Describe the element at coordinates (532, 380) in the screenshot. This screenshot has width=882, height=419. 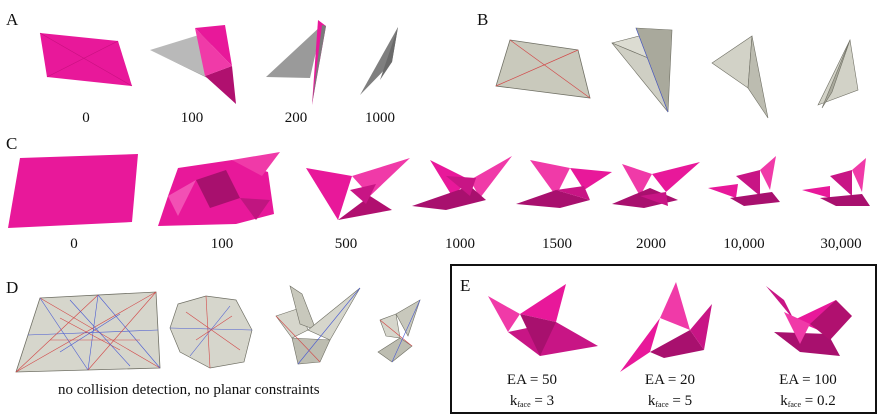
I see `panel-e-ea-1: EA = 50` at that location.